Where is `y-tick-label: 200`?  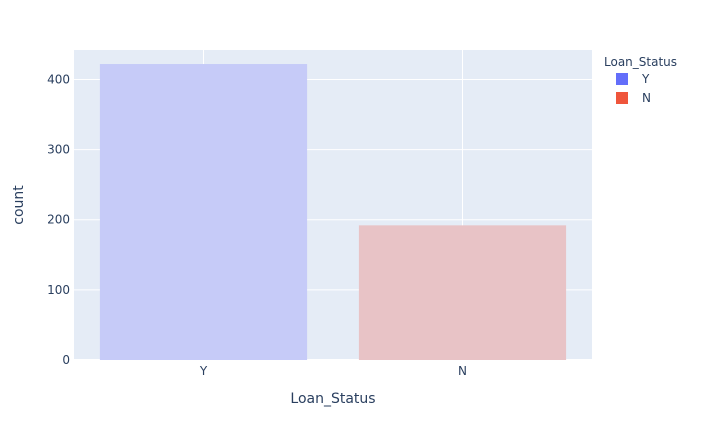 y-tick-label: 200 is located at coordinates (58, 220).